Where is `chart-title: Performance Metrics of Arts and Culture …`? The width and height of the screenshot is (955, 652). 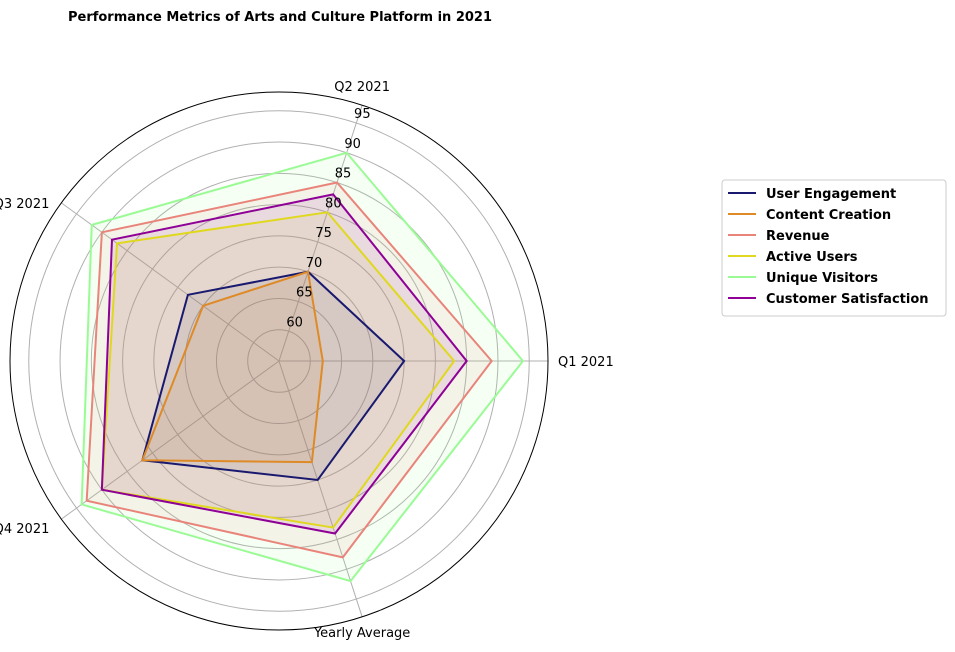
chart-title: Performance Metrics of Arts and Culture … is located at coordinates (280, 17).